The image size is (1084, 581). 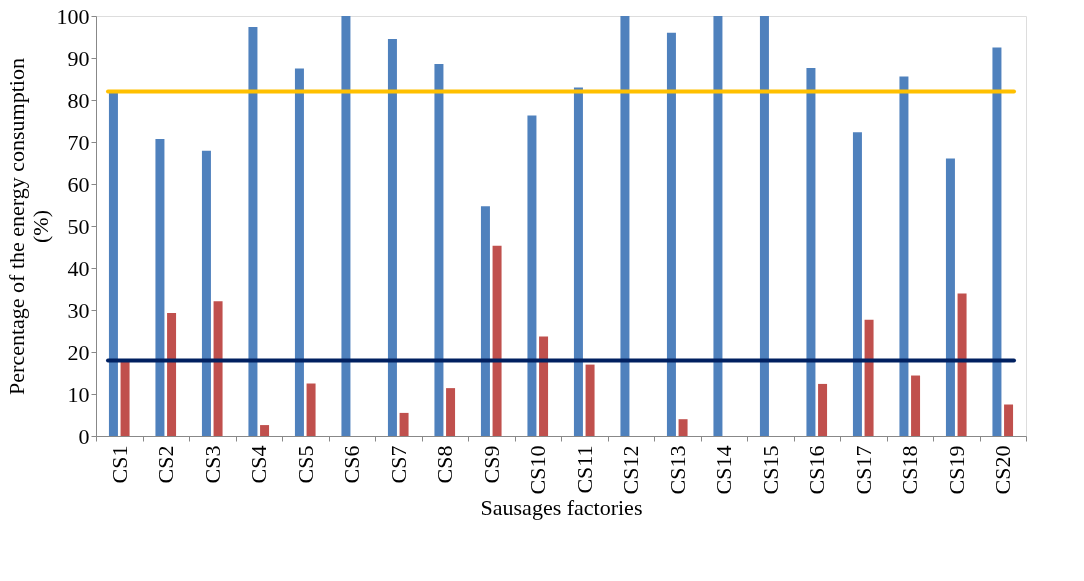 What do you see at coordinates (352, 464) in the screenshot?
I see `x-tick-label: CS6` at bounding box center [352, 464].